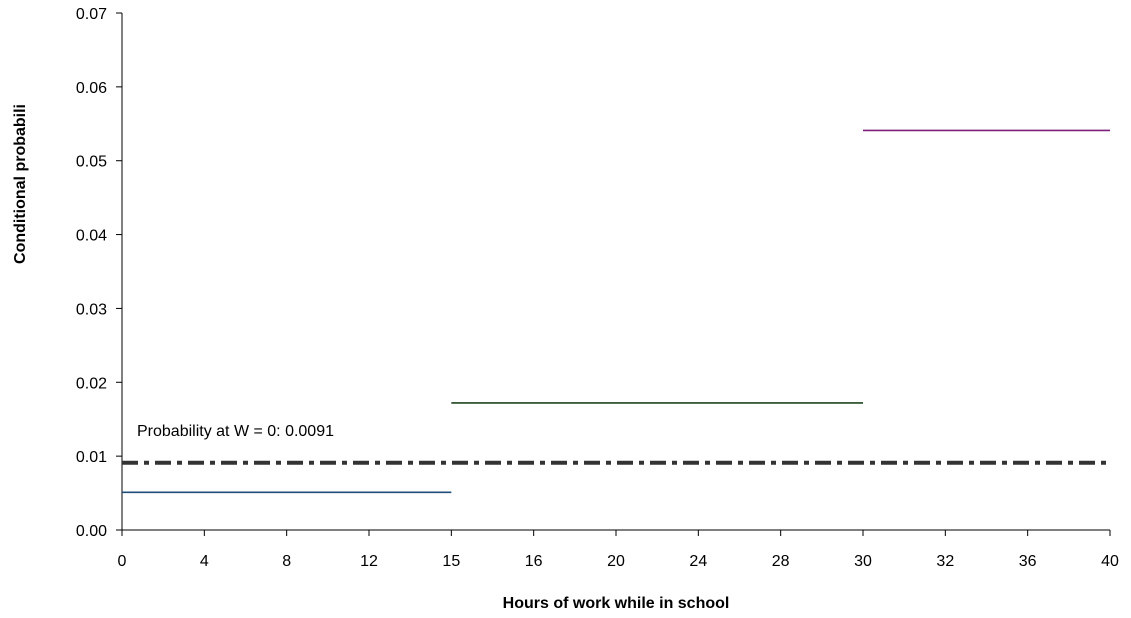 This screenshot has height=618, width=1131. What do you see at coordinates (1028, 561) in the screenshot?
I see `x-tick-label: 36` at bounding box center [1028, 561].